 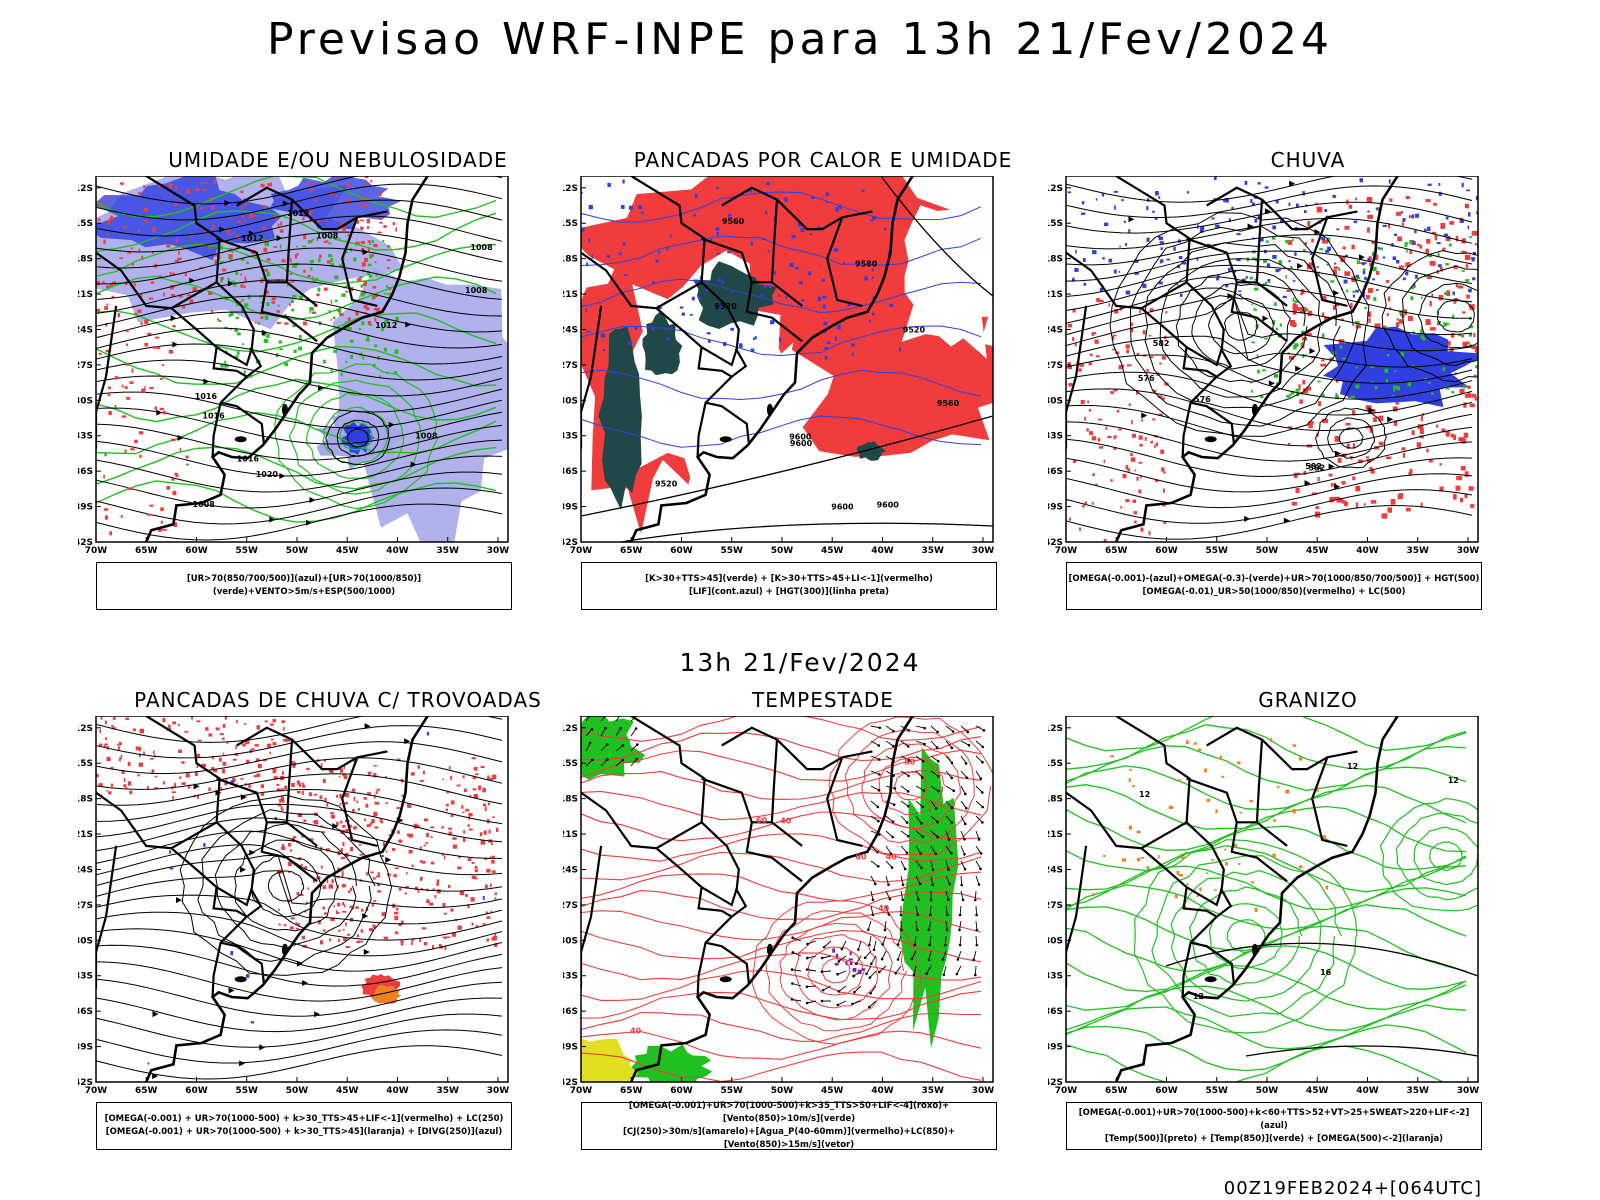 What do you see at coordinates (800, 662) in the screenshot?
I see `mid-title: 13h 21/Fev/2024` at bounding box center [800, 662].